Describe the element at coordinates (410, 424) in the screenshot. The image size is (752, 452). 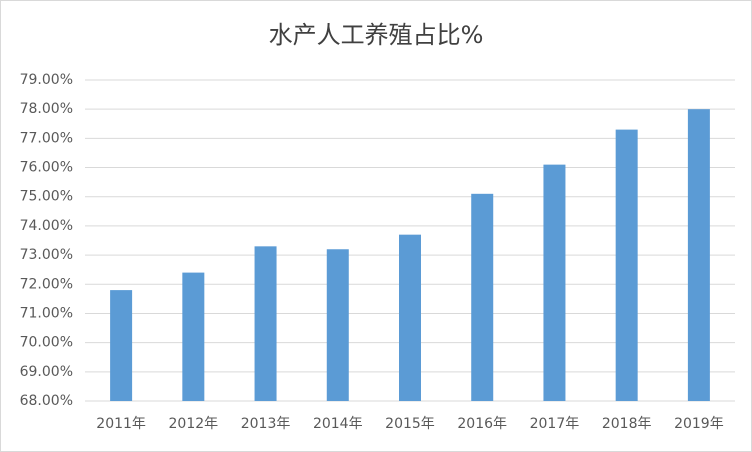
I see `x-tick-label: 2015年` at that location.